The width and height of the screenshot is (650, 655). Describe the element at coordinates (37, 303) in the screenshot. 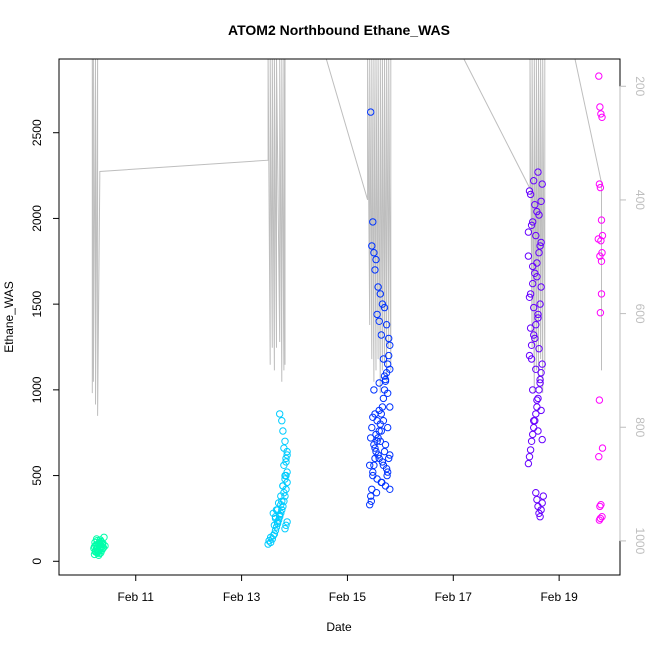

I see `y-tick-label: 1500` at that location.